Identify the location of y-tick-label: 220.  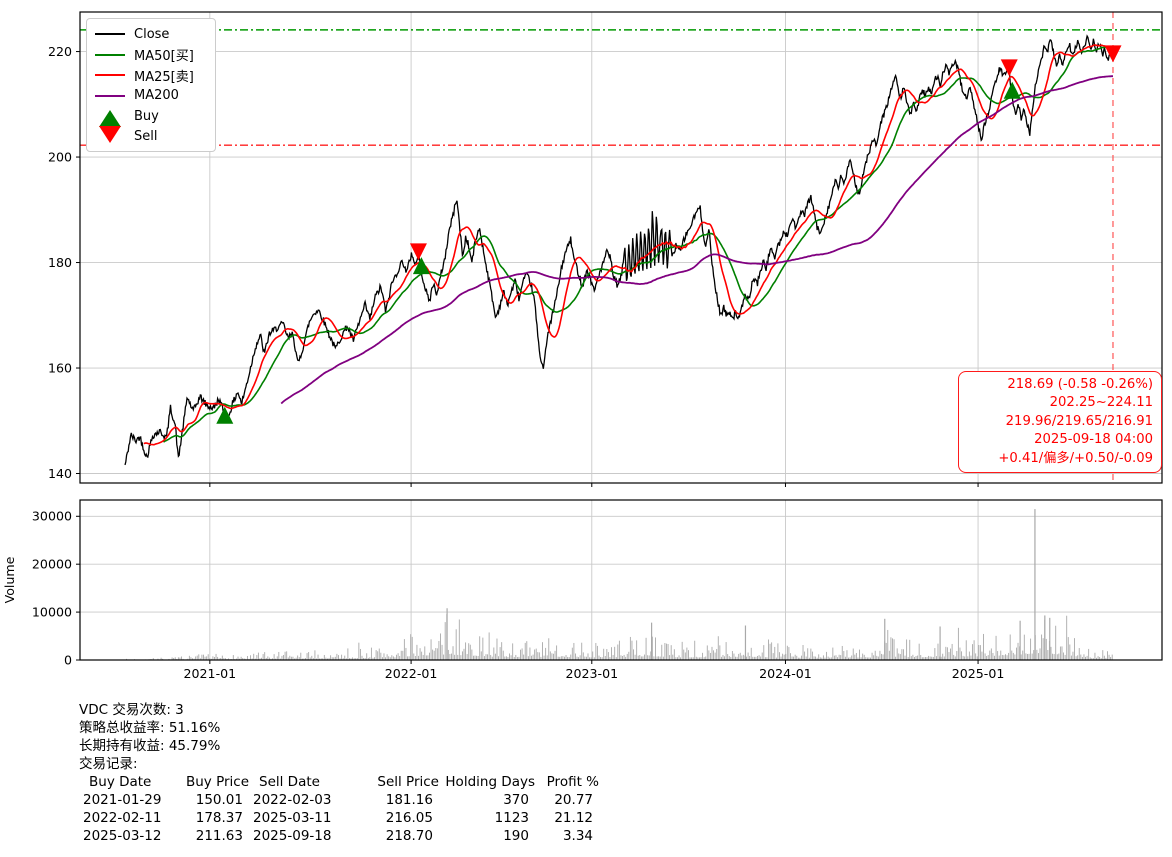
(60, 51).